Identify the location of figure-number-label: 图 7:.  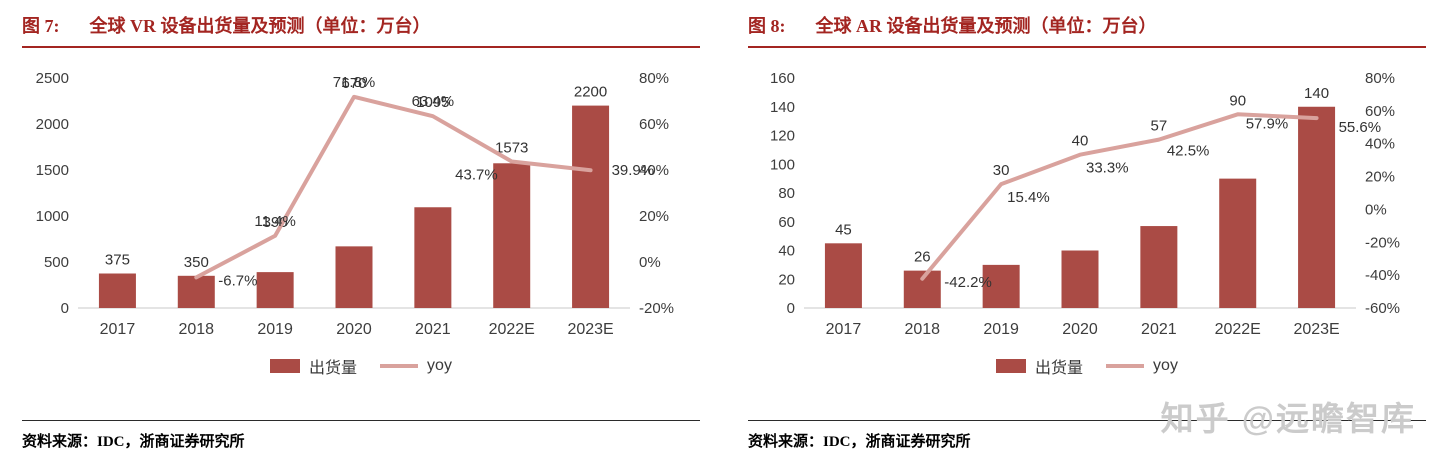
(41, 26).